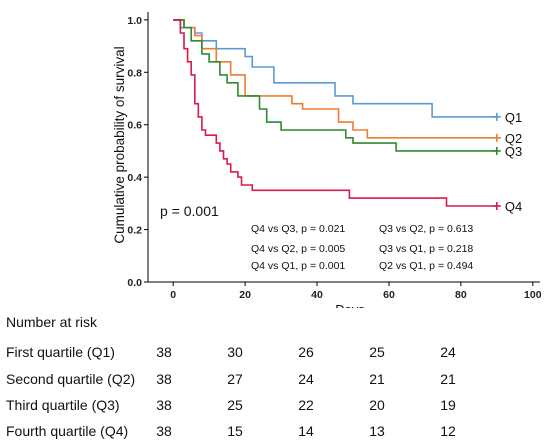  Describe the element at coordinates (134, 283) in the screenshot. I see `y-tick-label: 0.0` at that location.